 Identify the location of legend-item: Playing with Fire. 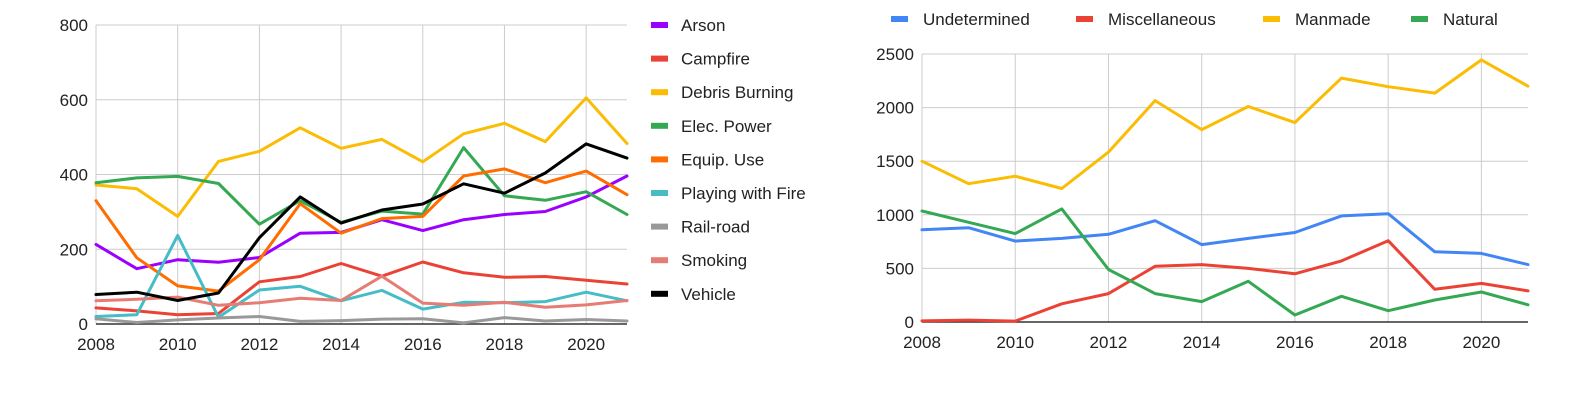
(728, 193).